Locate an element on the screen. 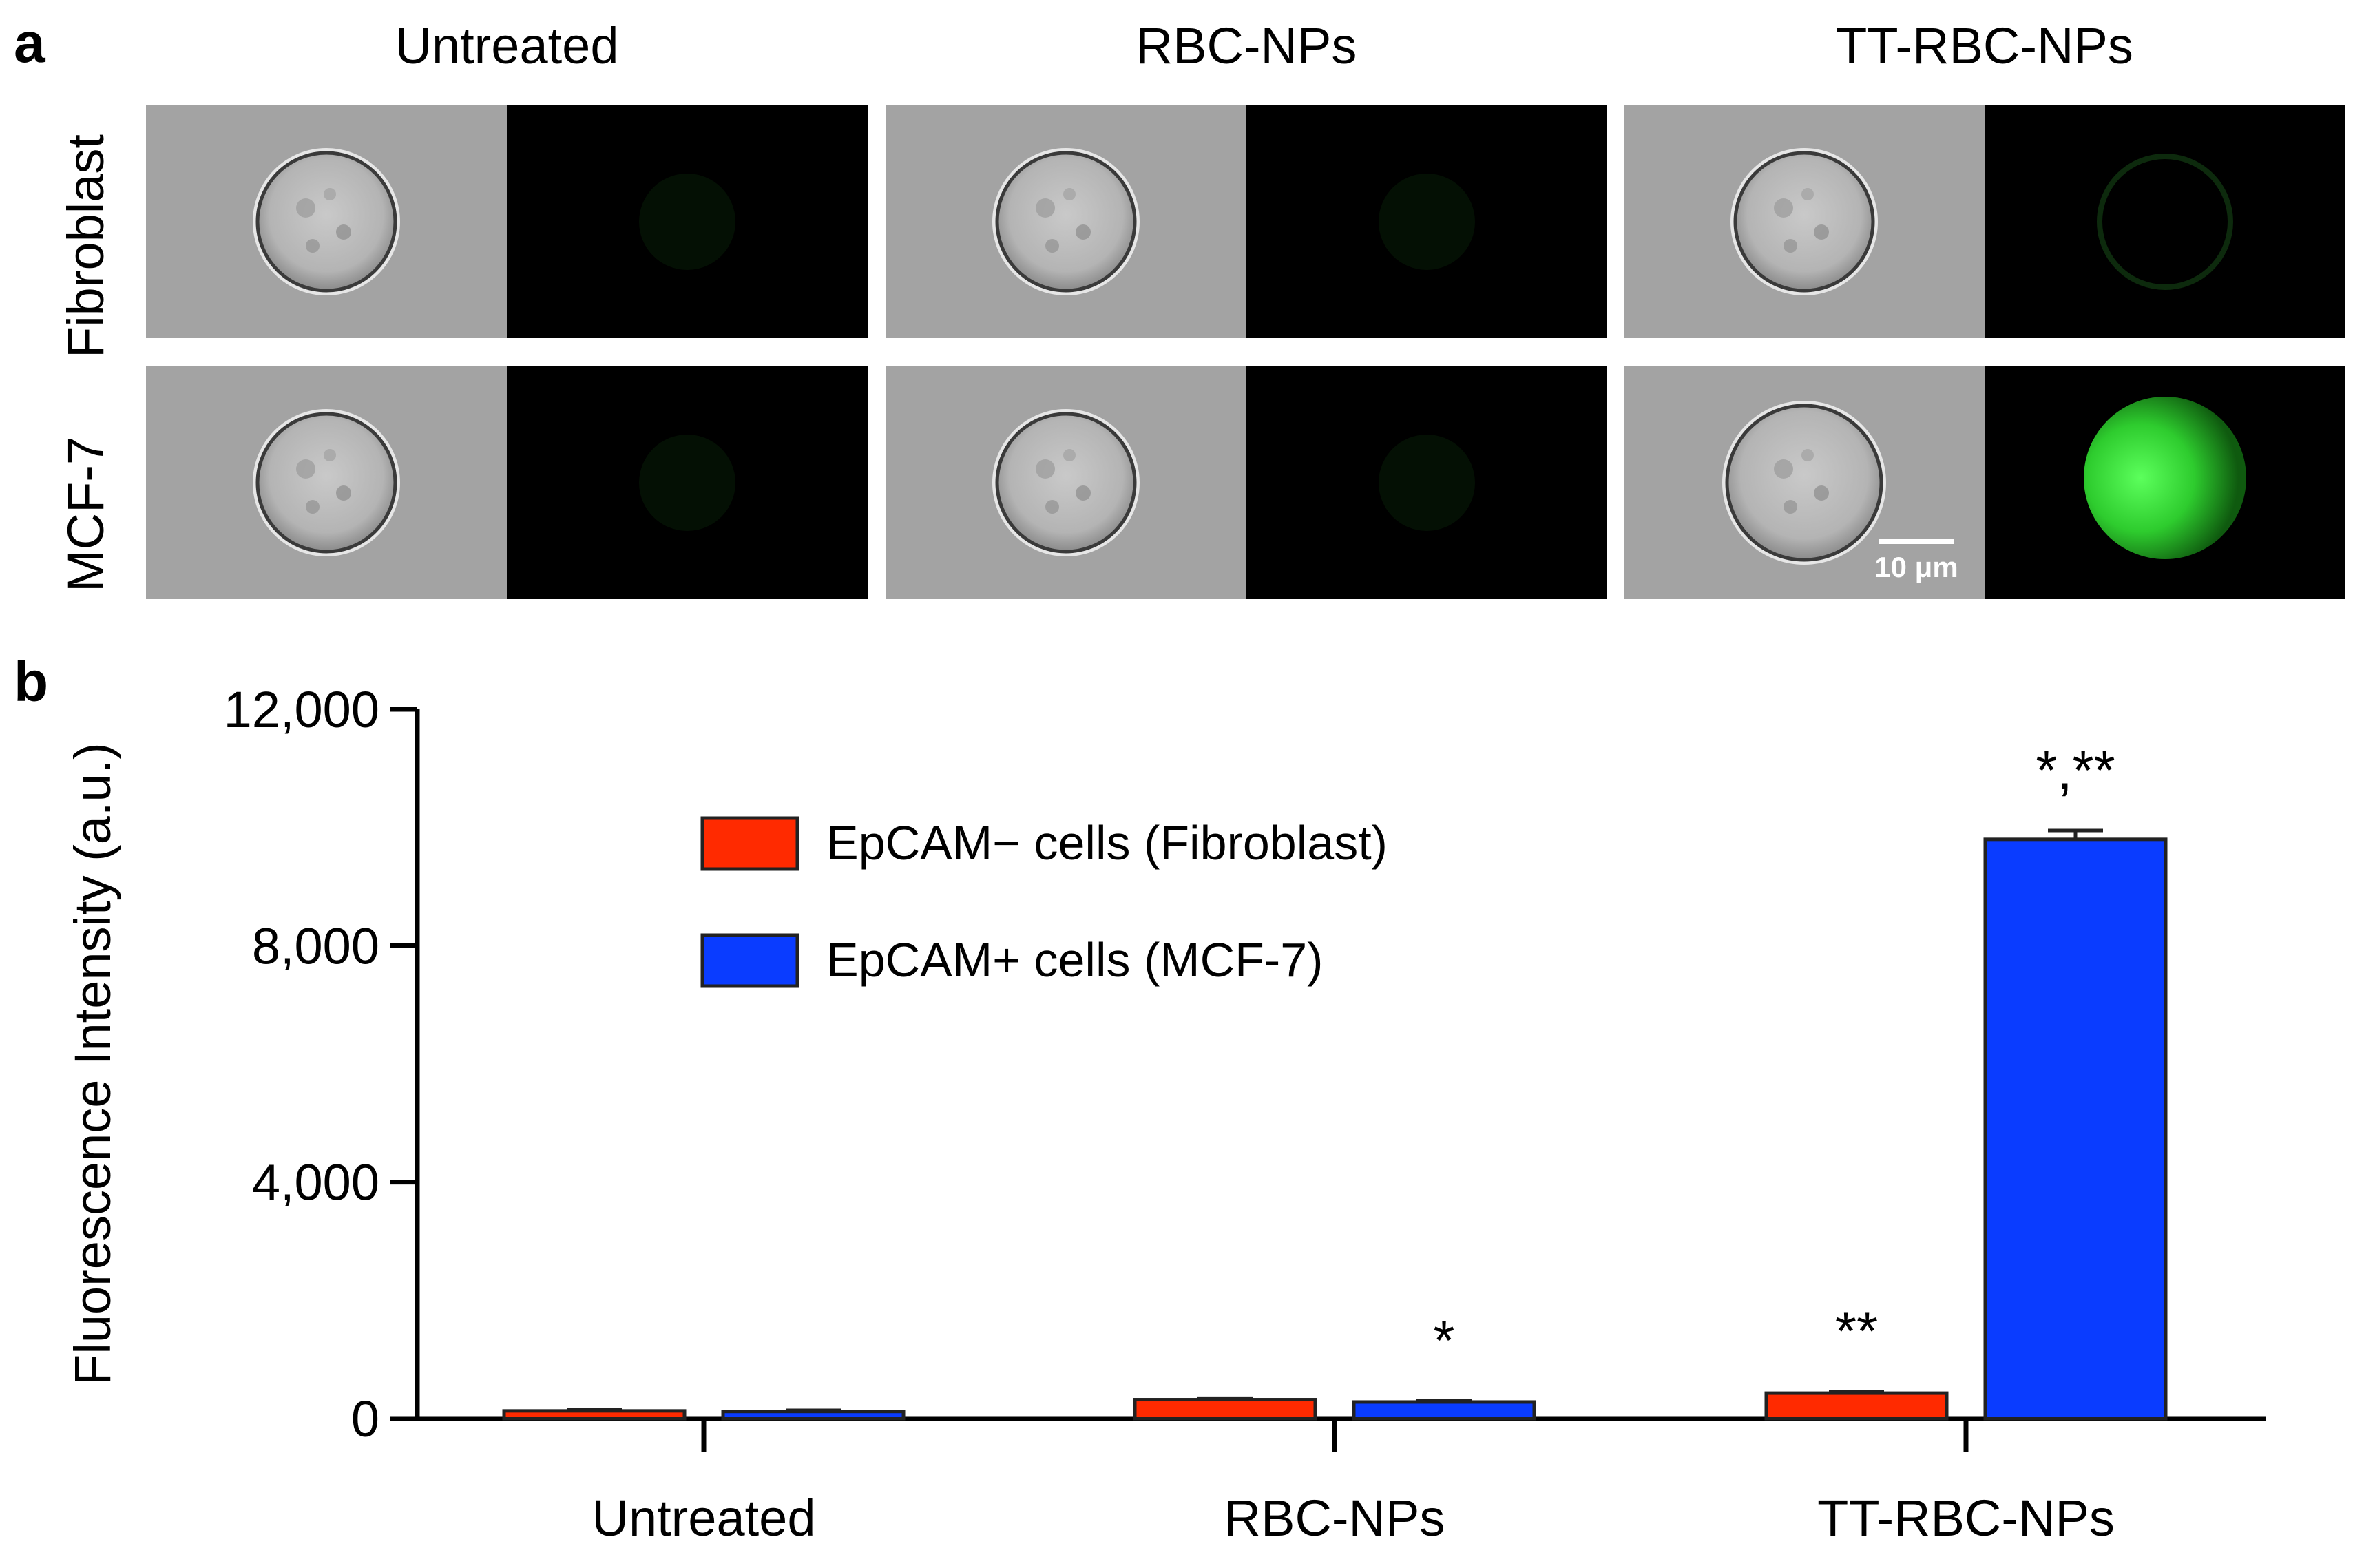 This screenshot has width=2364, height=1568. significance-annotation: ** is located at coordinates (1856, 1331).